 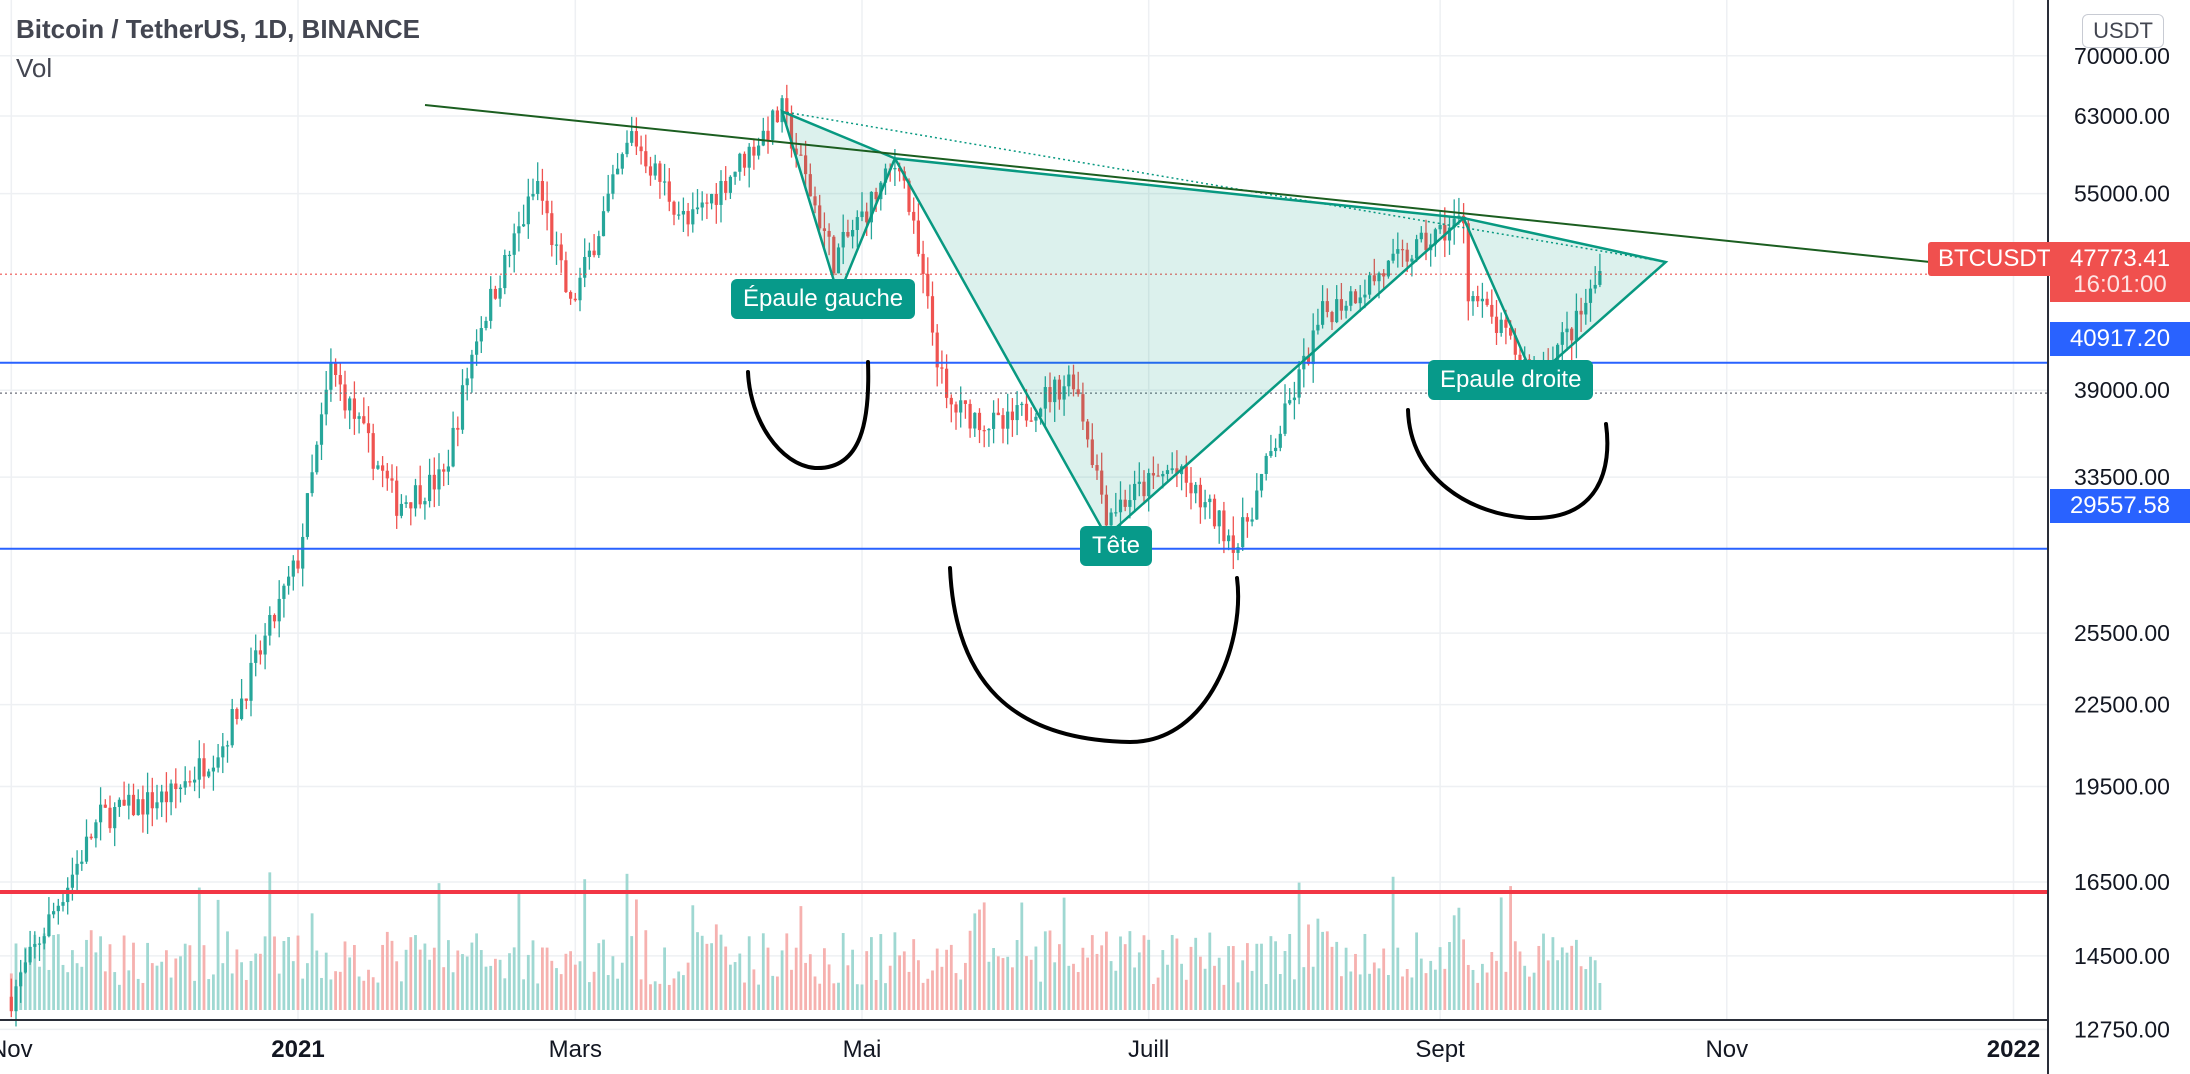 What do you see at coordinates (34, 68) in the screenshot?
I see `volume-indicator-label: Vol` at bounding box center [34, 68].